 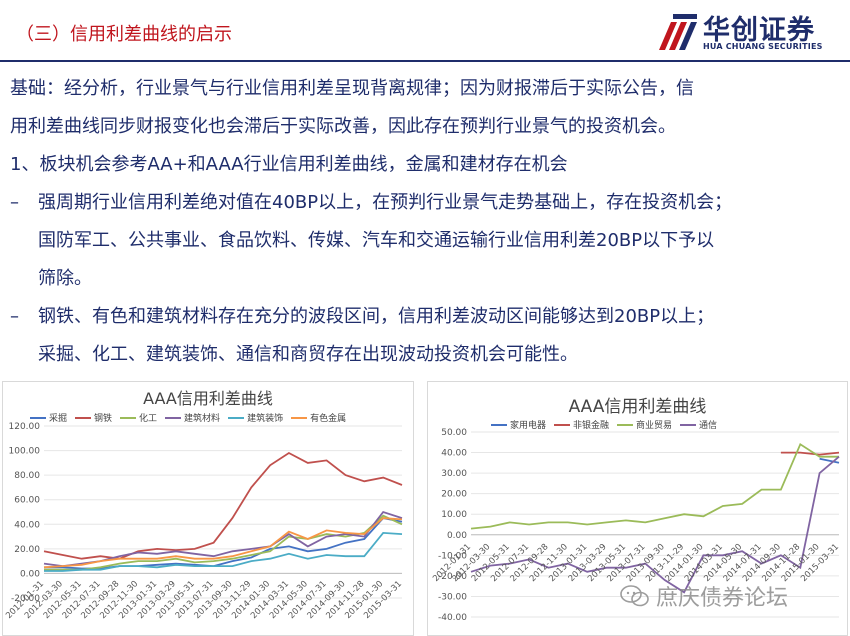 I want to click on bullet-line: 采掘、化工、建筑装饰、通信和商贸存在出现波动投资机会可能性。, so click(x=308, y=354).